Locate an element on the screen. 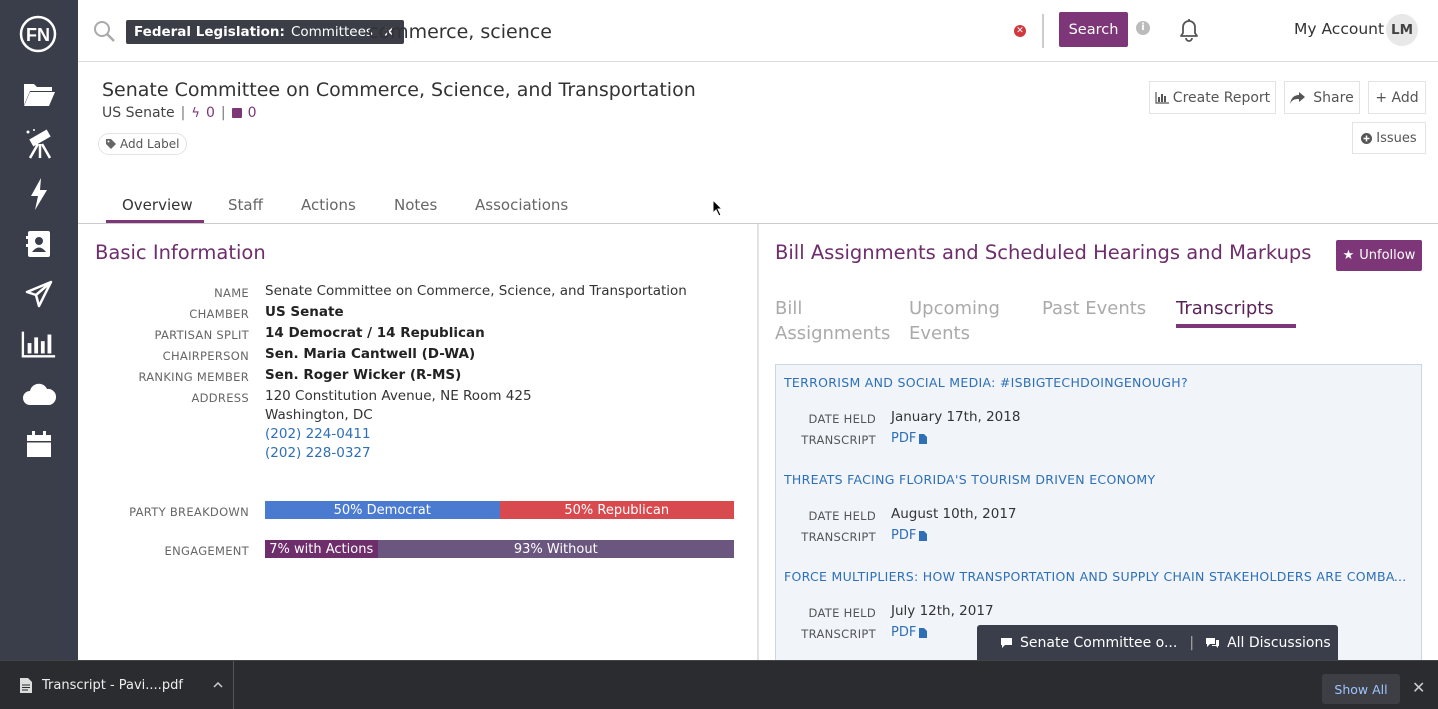 The height and width of the screenshot is (709, 1438). filter-chip: Federal Legislation: Committees ✕ is located at coordinates (265, 32).